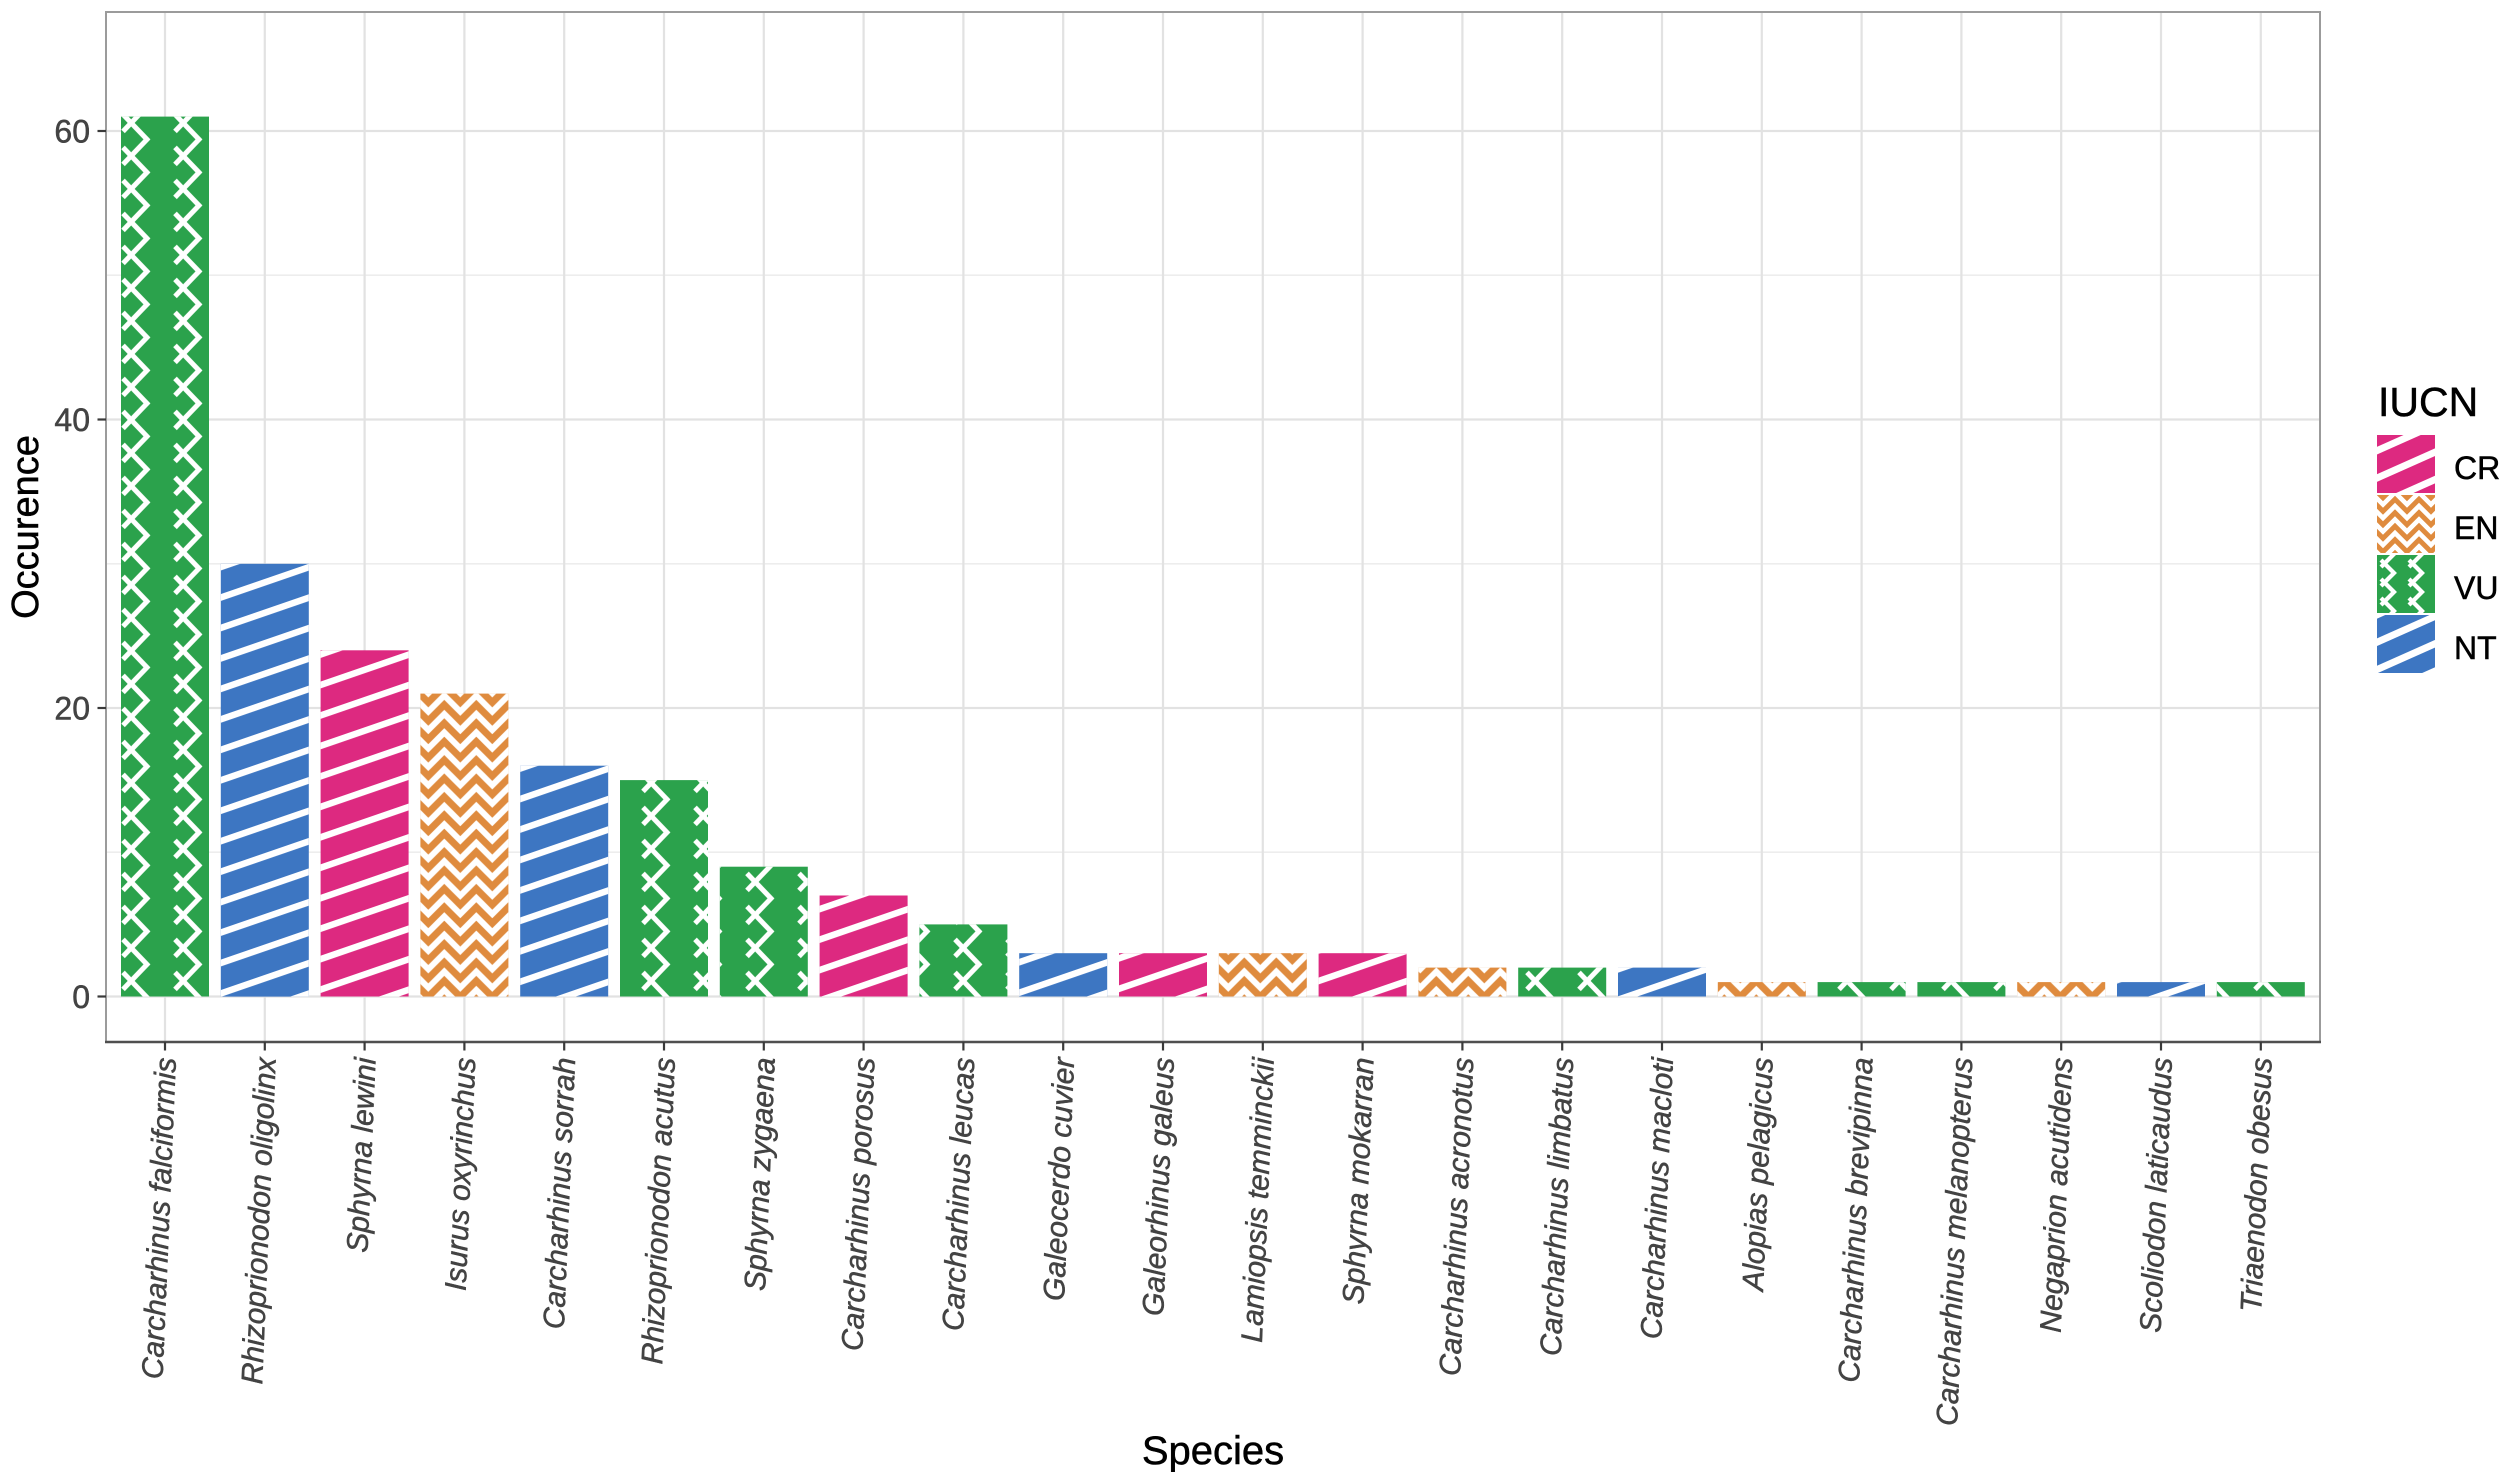  Describe the element at coordinates (1213, 1450) in the screenshot. I see `svg-text: Species` at that location.